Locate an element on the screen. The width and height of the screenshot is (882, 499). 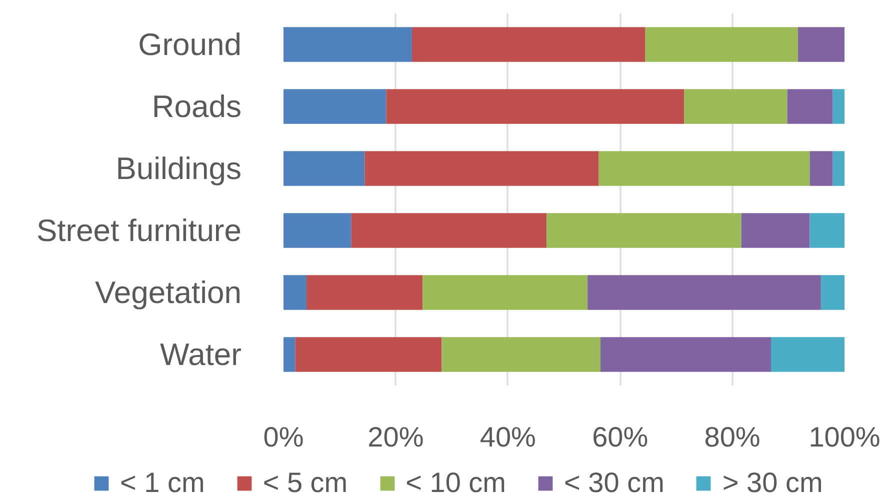
x-tick-label: 100% is located at coordinates (844, 437).